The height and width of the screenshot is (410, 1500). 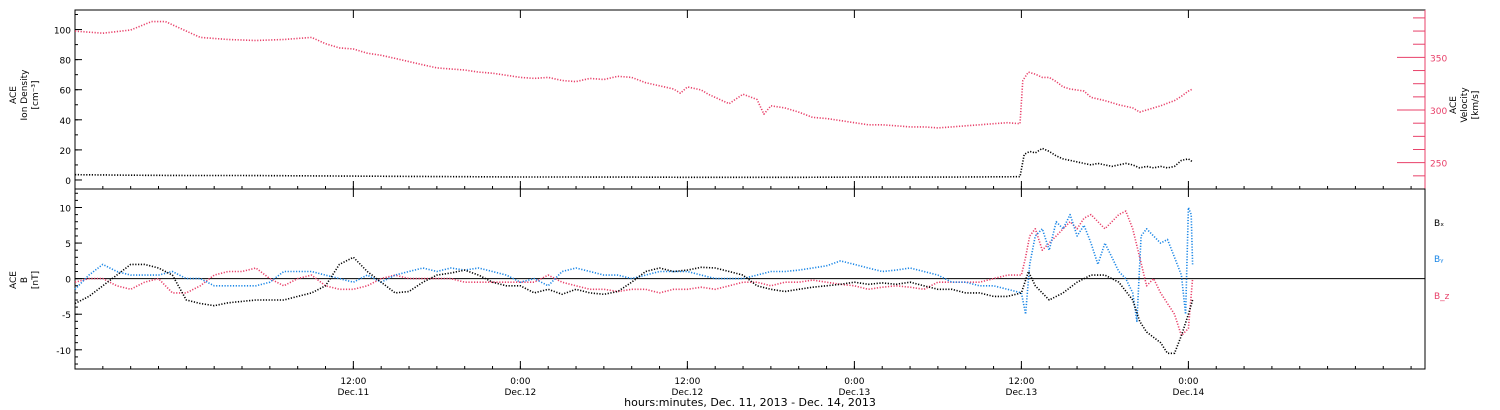 I want to click on bottom-ytick-label: -5, so click(x=66, y=316).